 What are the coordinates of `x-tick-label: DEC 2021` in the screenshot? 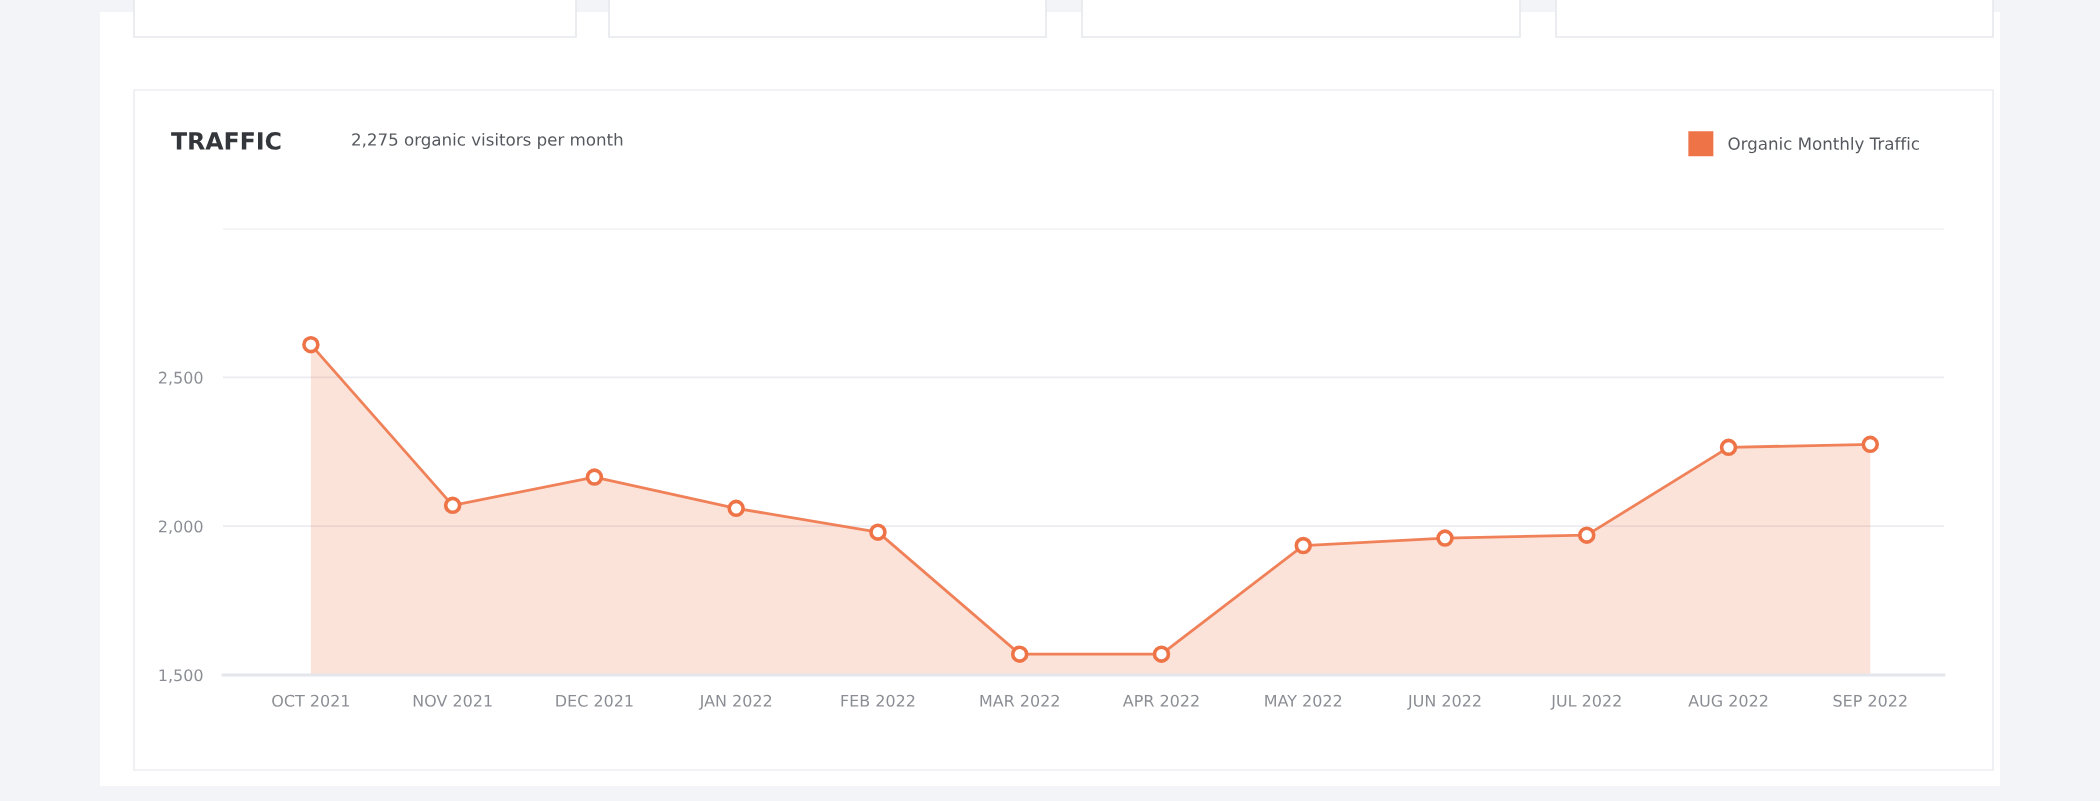 It's located at (594, 700).